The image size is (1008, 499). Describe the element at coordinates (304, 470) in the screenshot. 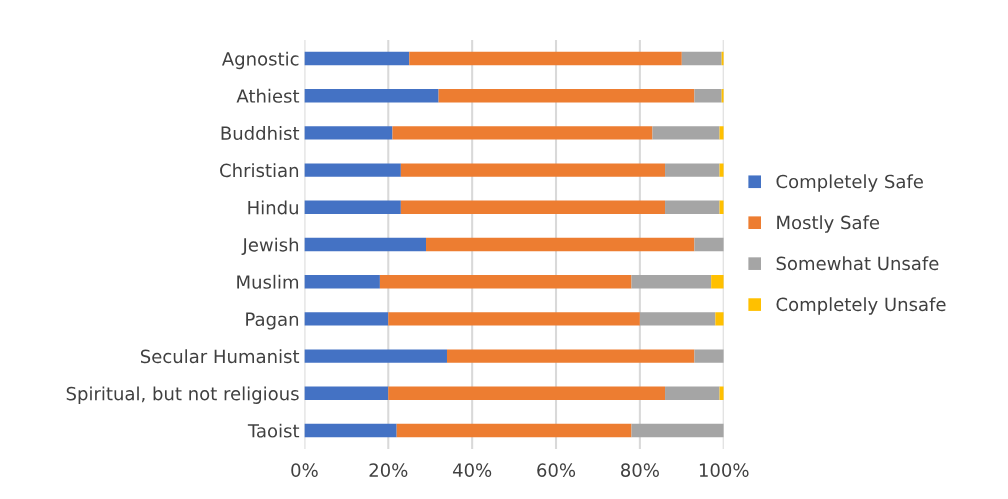

I see `x-tick-label: 0%` at that location.